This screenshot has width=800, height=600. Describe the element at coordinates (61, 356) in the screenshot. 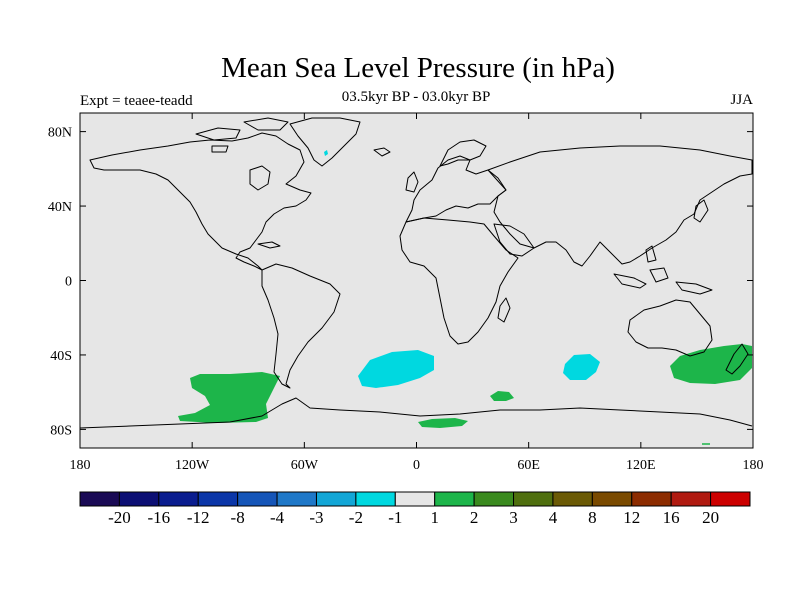

I see `lat-tick-label: 40S` at that location.